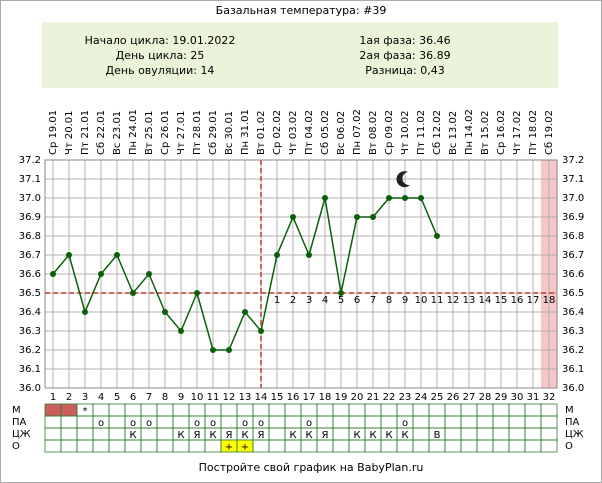 The image size is (602, 483). Describe the element at coordinates (573, 274) in the screenshot. I see `y-tick-label: 36.6` at that location.